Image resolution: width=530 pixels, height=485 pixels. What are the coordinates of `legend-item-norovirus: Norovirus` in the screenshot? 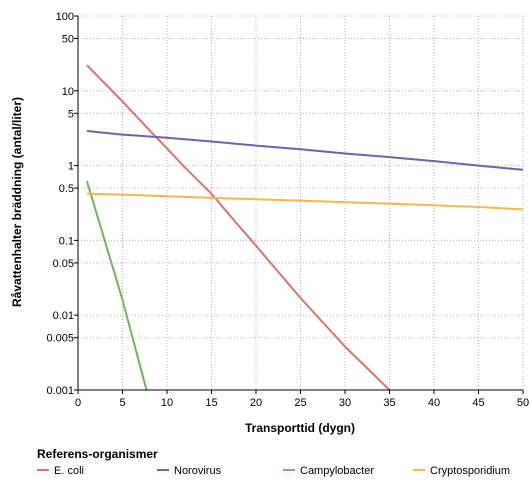 It's located at (189, 471).